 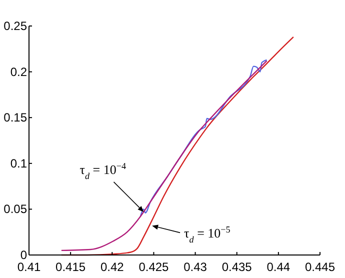 I want to click on y-tick-label: 0.05, so click(x=16, y=209).